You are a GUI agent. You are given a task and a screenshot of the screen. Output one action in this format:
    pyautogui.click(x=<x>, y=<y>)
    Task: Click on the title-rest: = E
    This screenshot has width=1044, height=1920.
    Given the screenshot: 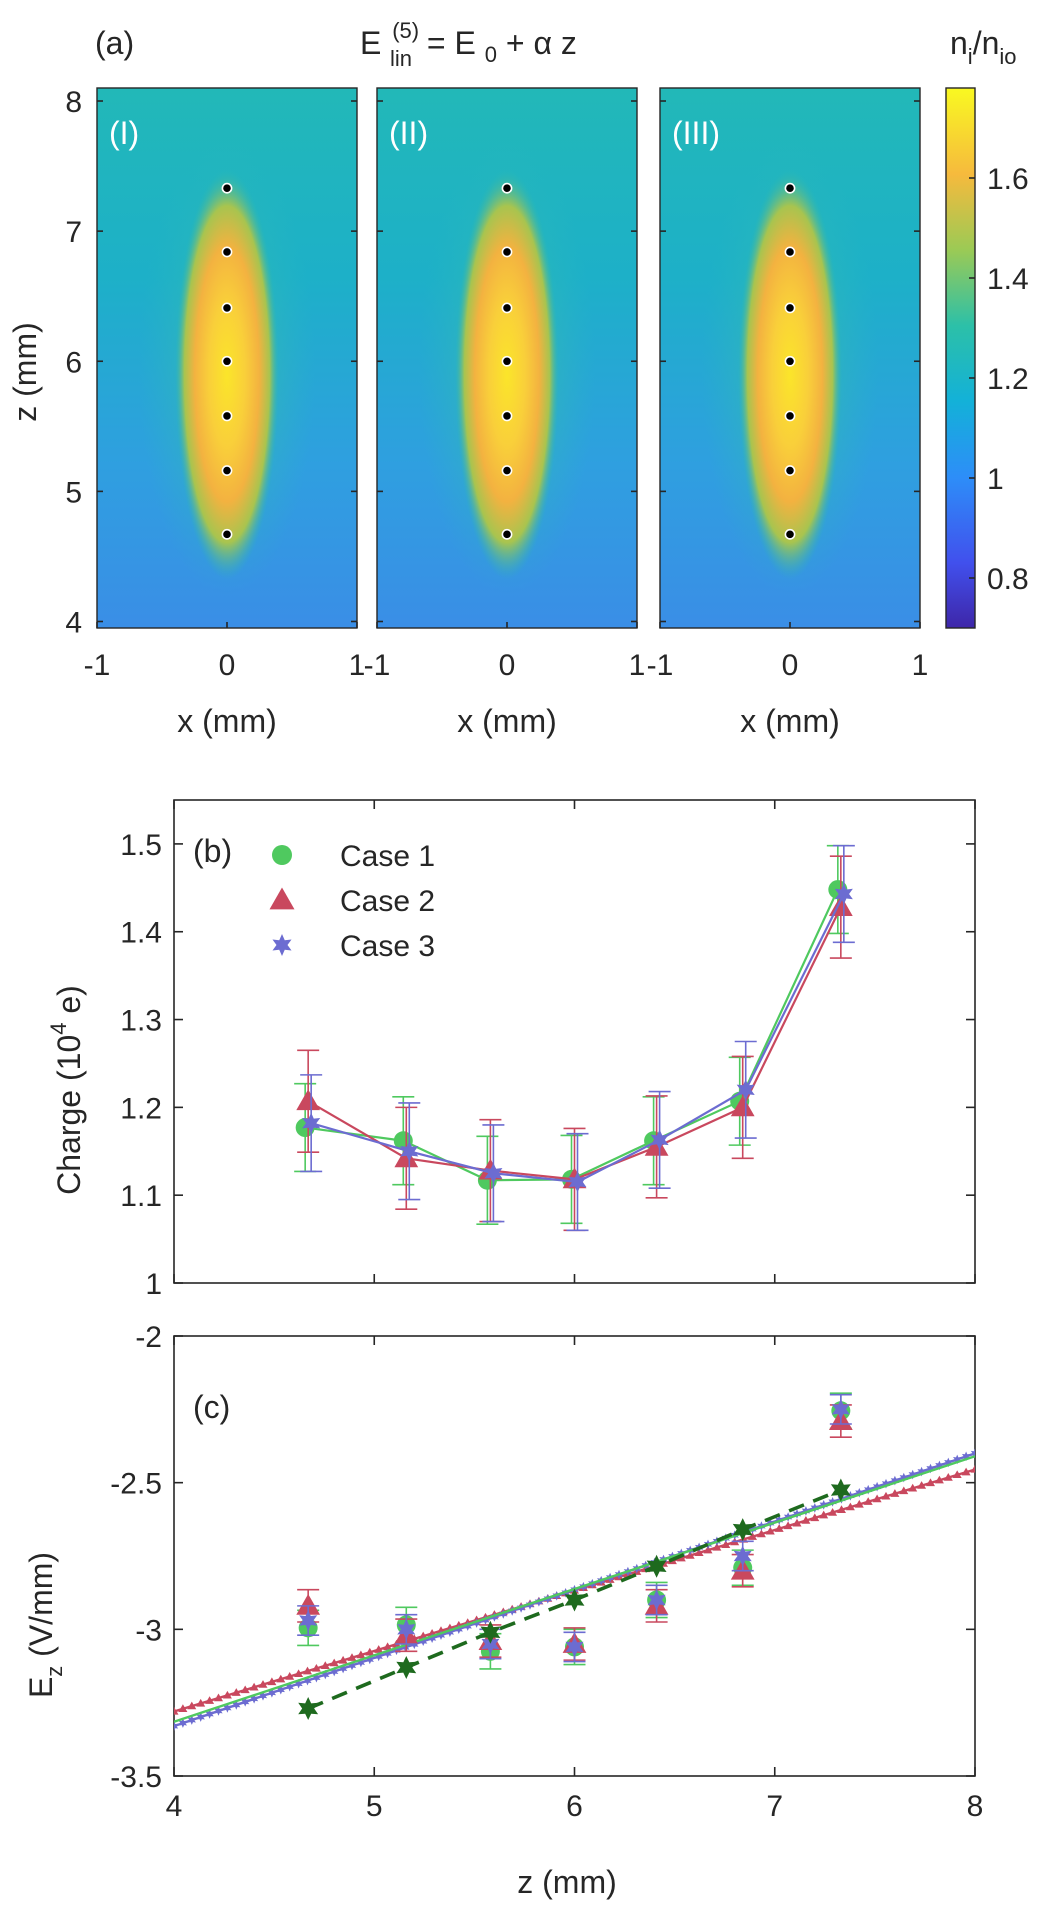 What is the action you would take?
    pyautogui.click(x=451, y=43)
    